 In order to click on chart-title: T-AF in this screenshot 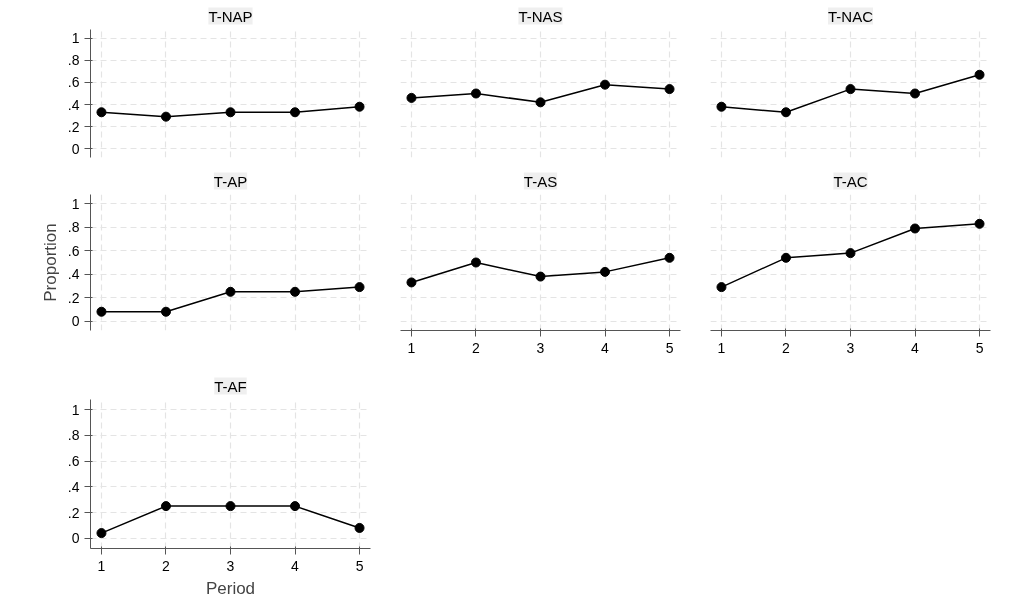, I will do `click(230, 386)`.